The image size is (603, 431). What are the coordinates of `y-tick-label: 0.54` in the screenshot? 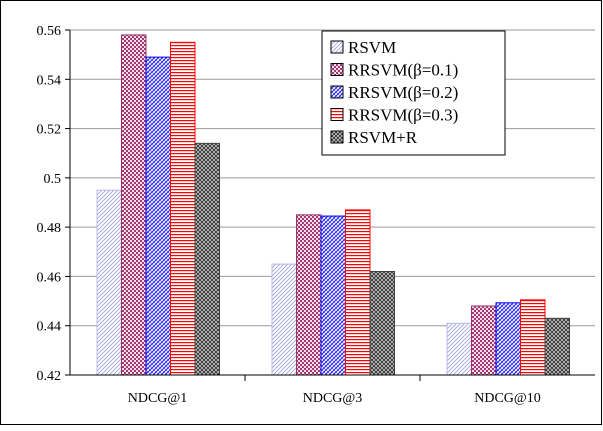 It's located at (49, 80).